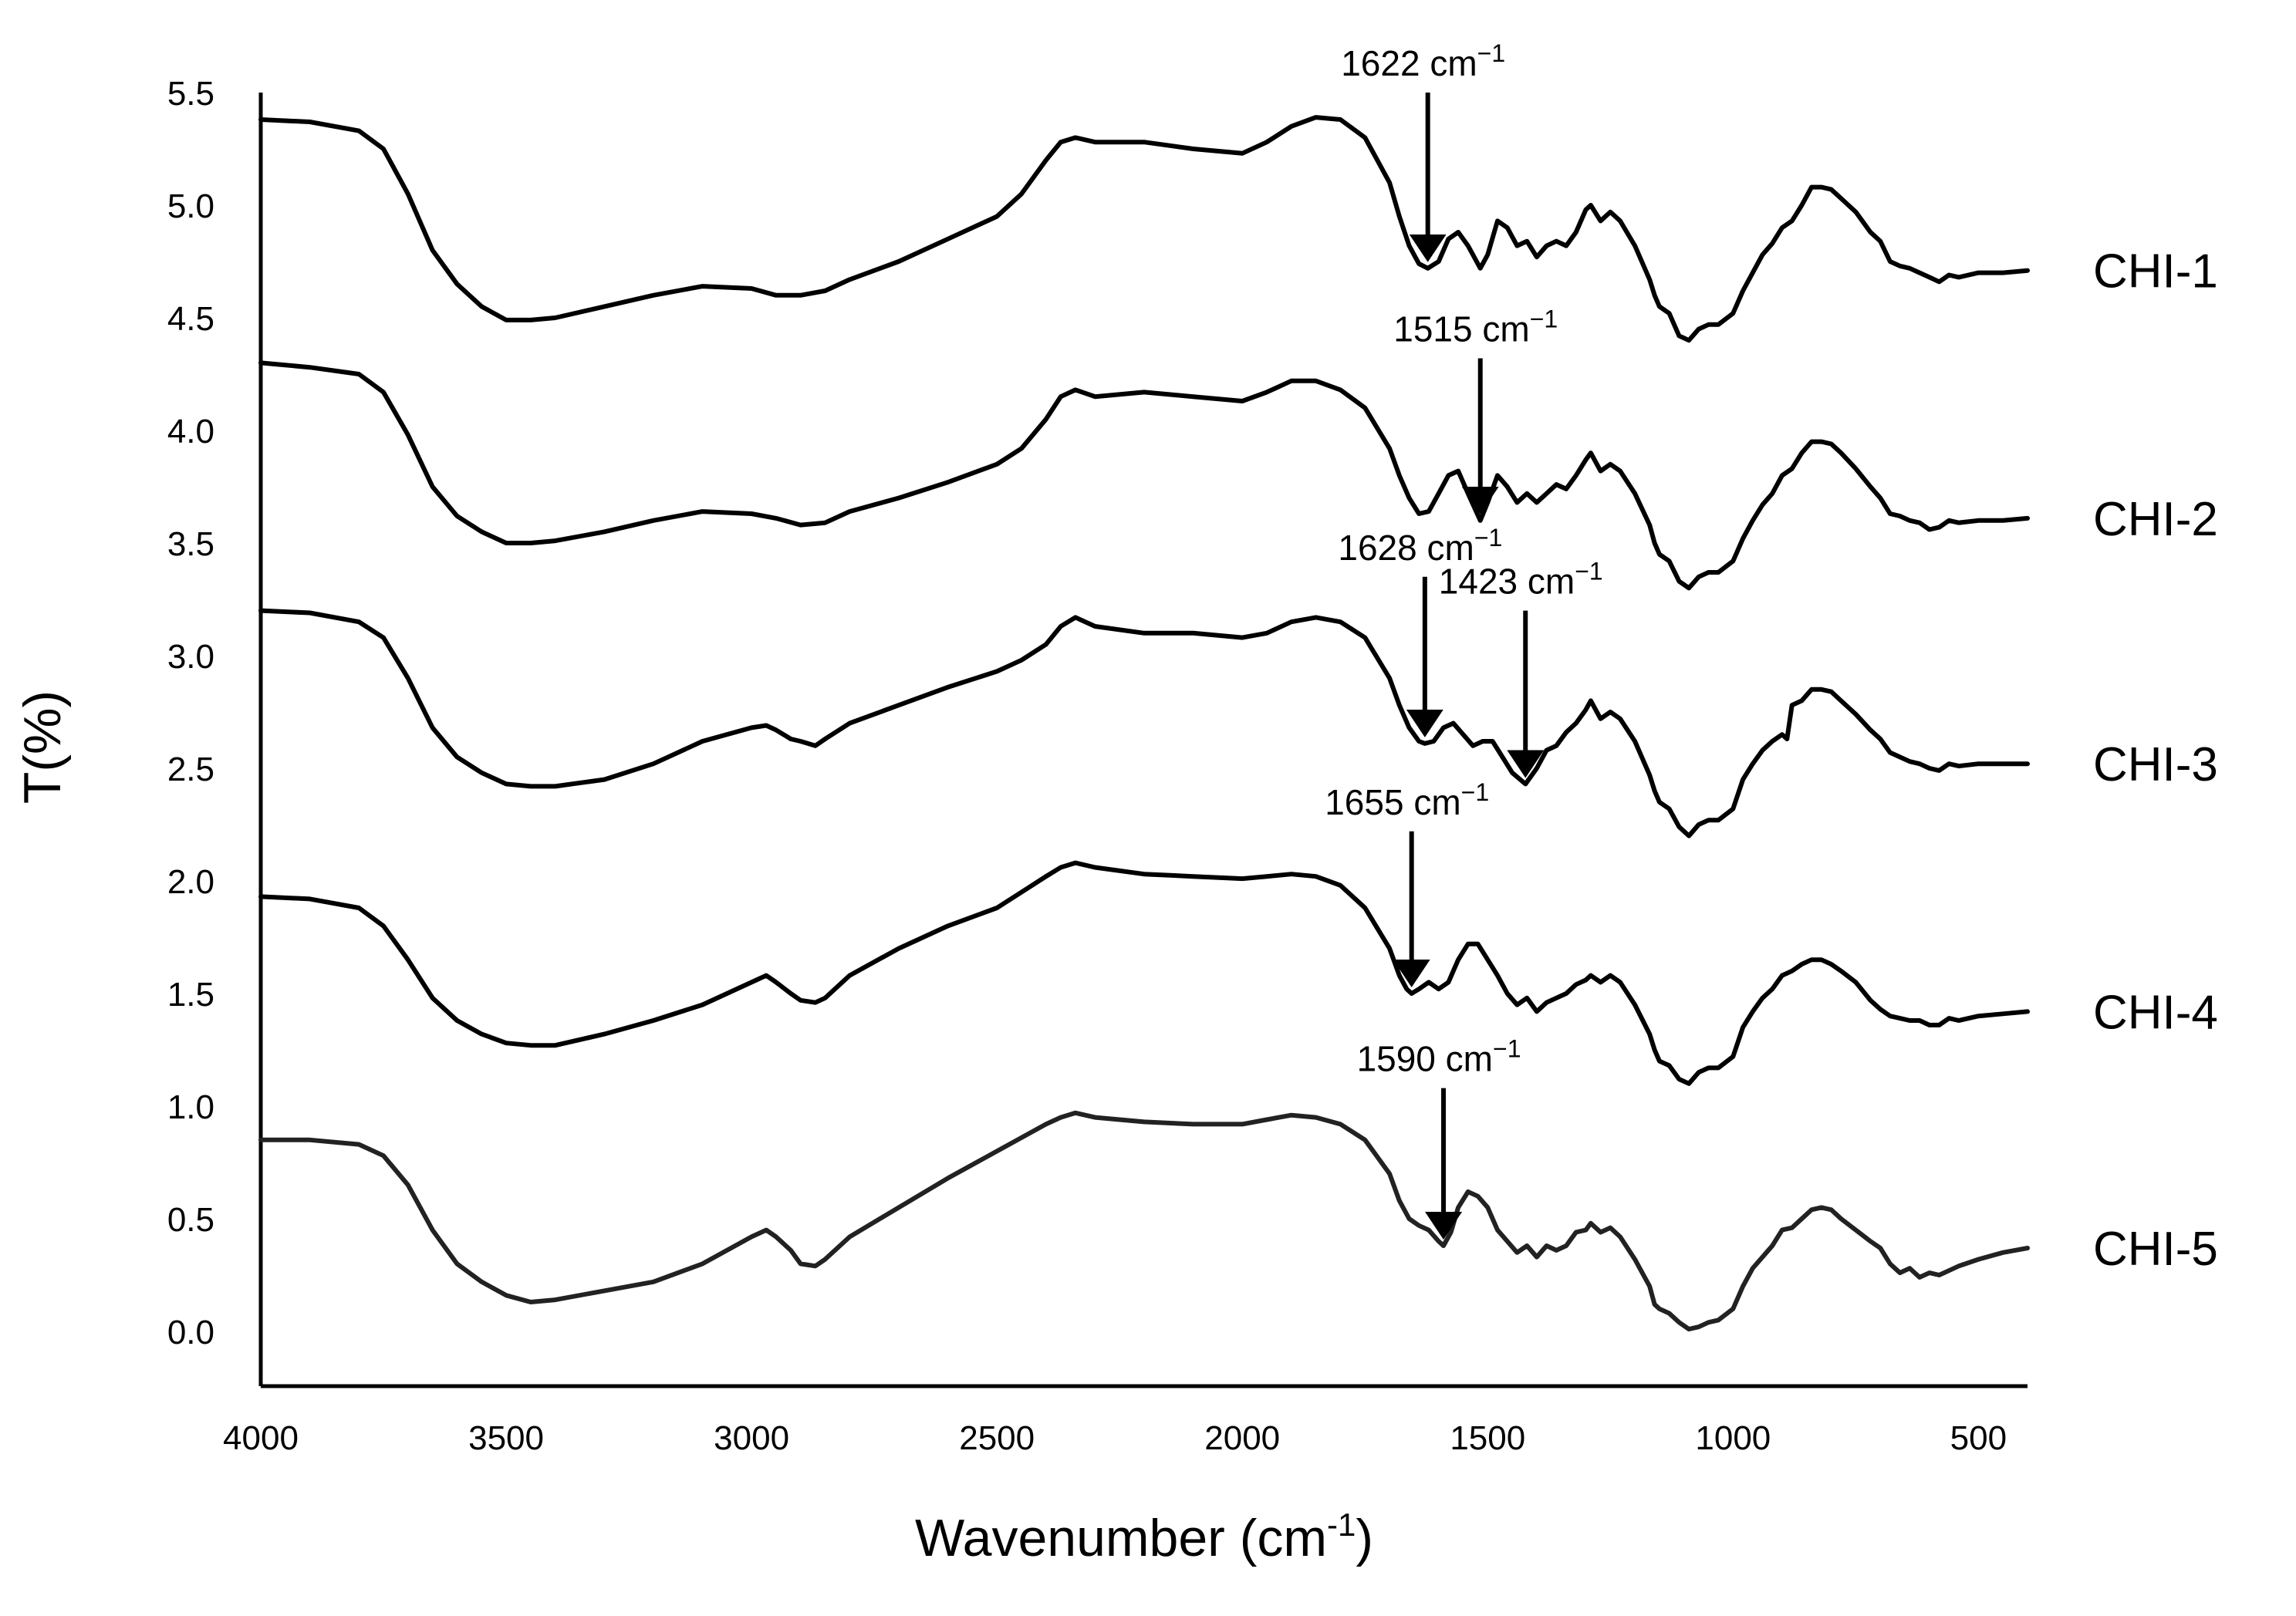 The width and height of the screenshot is (2296, 1616). Describe the element at coordinates (1733, 1438) in the screenshot. I see `x-tick-label: 1000` at that location.